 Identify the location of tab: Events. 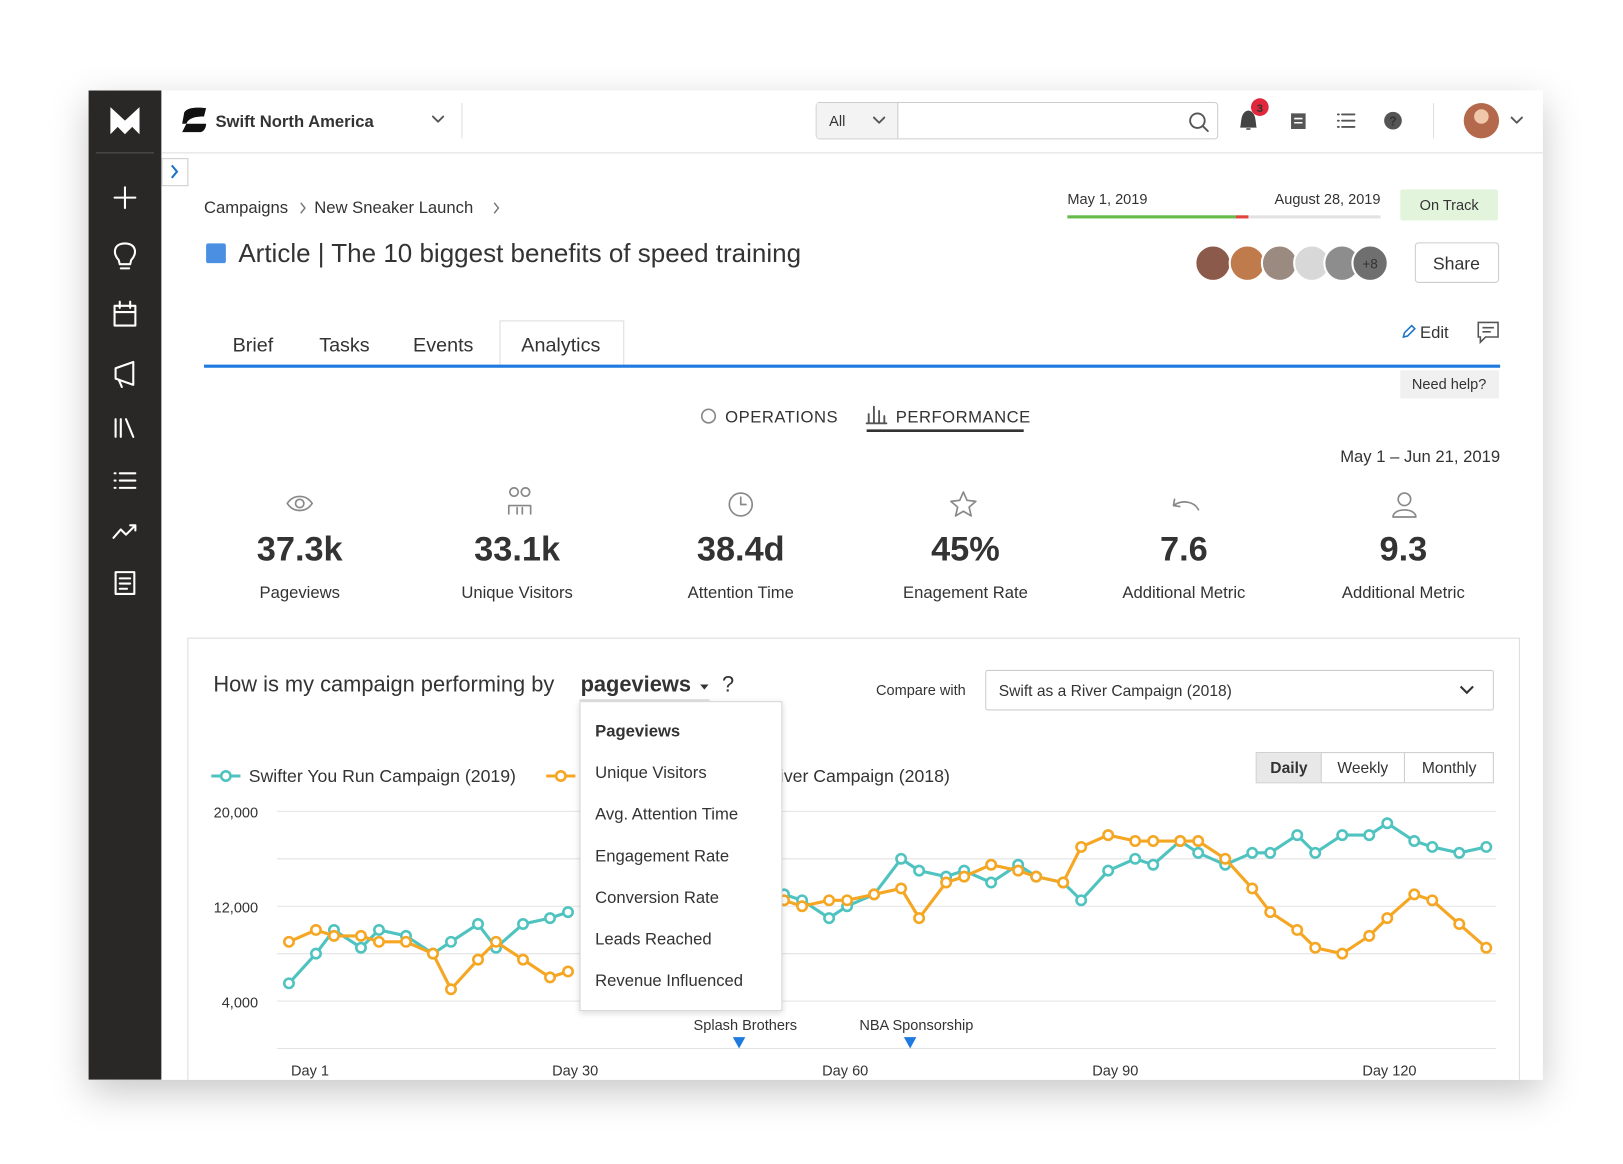
(443, 346).